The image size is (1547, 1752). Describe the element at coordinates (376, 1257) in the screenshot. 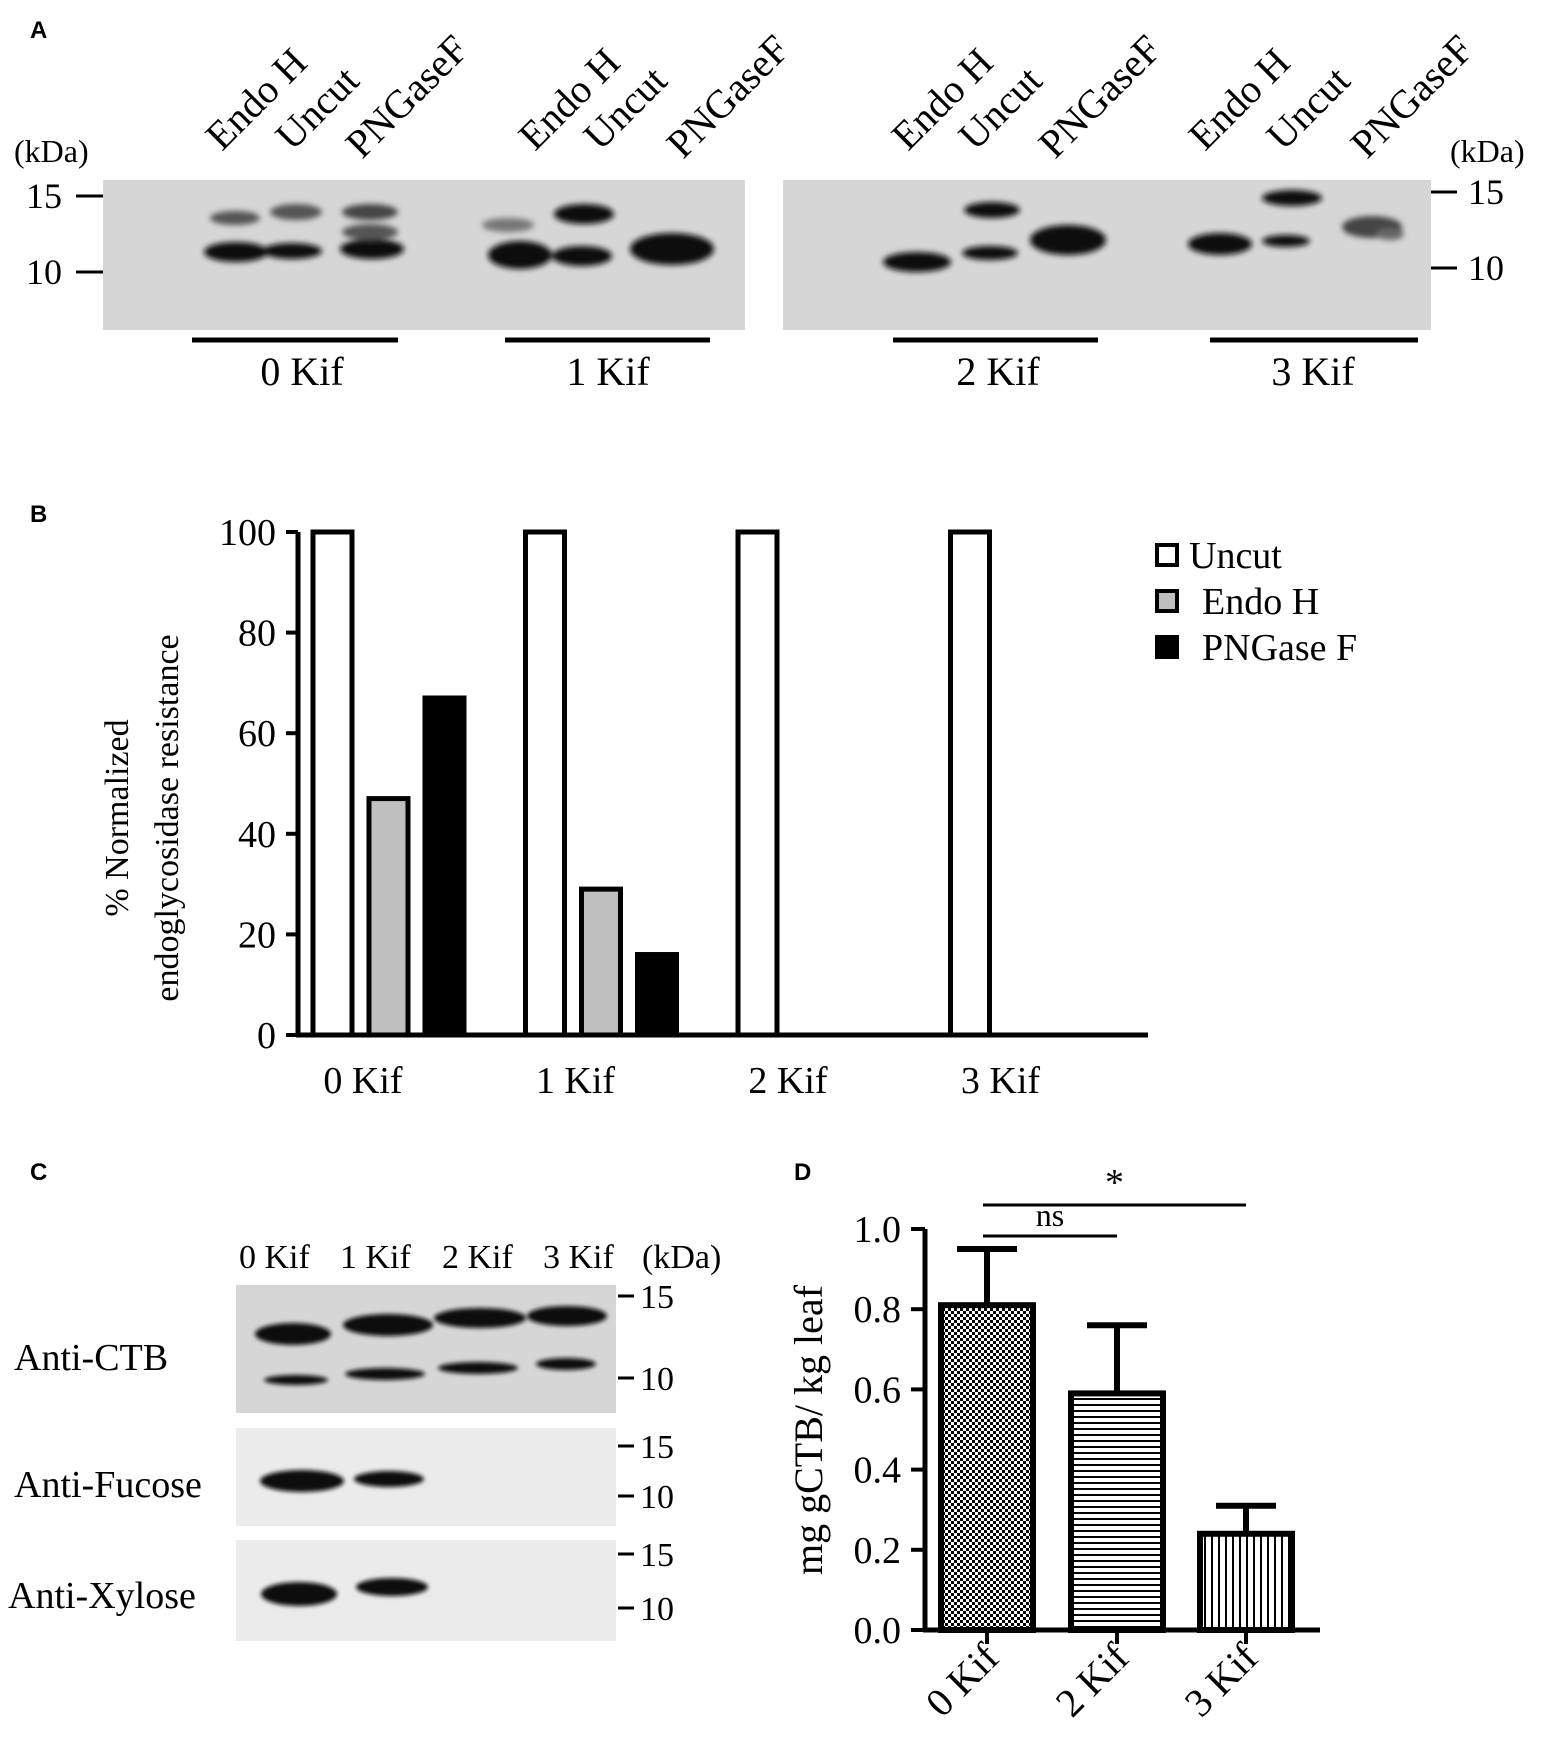

I see `lane-label: 1 Kif` at that location.